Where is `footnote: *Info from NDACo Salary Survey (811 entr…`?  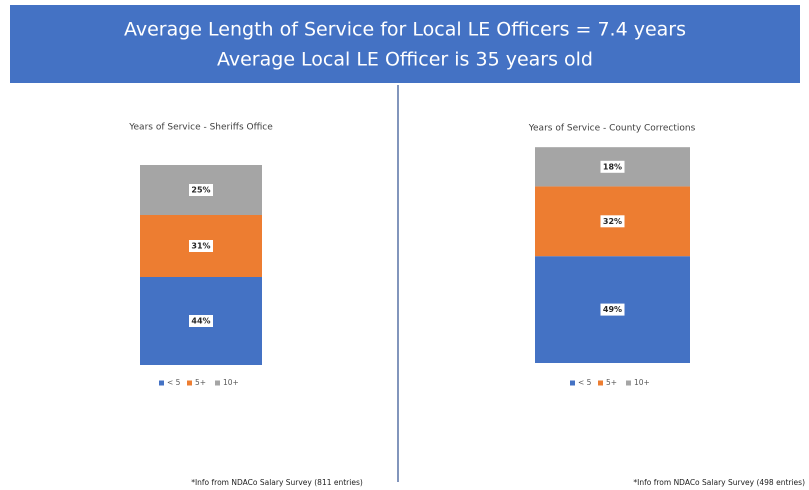
footnote: *Info from NDACo Salary Survey (811 entr… is located at coordinates (277, 482).